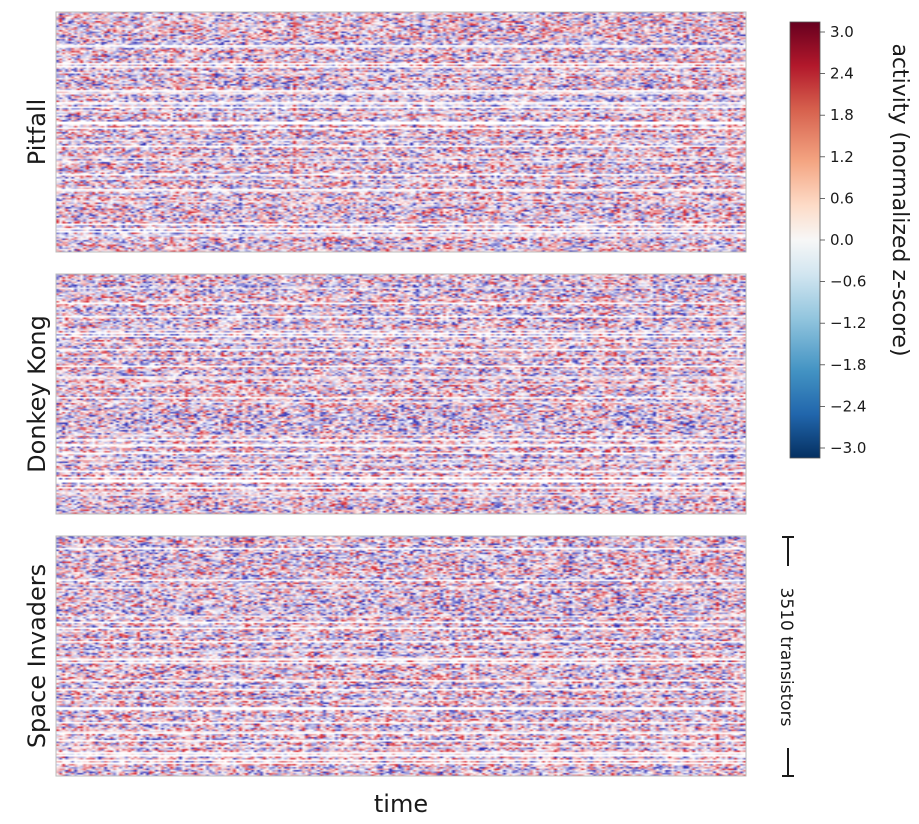 The height and width of the screenshot is (824, 919). I want to click on colorbar-gradient, so click(805, 240).